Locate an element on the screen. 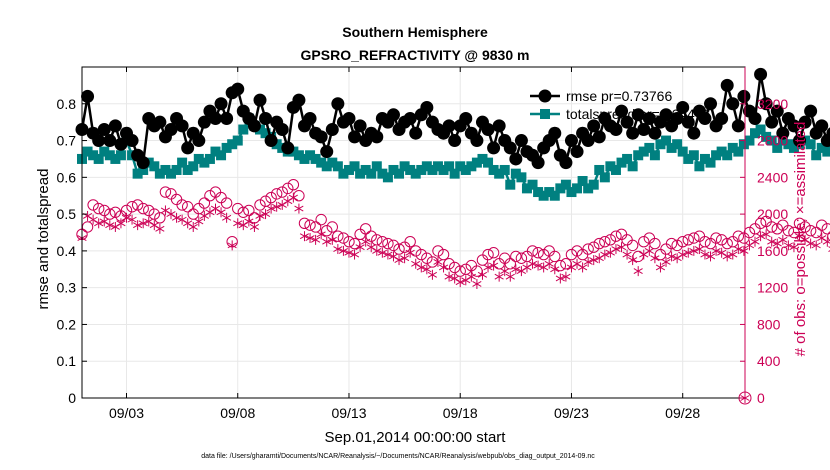 This screenshot has width=830, height=470. legend-rmse-label: rmse pr=0.73766 is located at coordinates (619, 96).